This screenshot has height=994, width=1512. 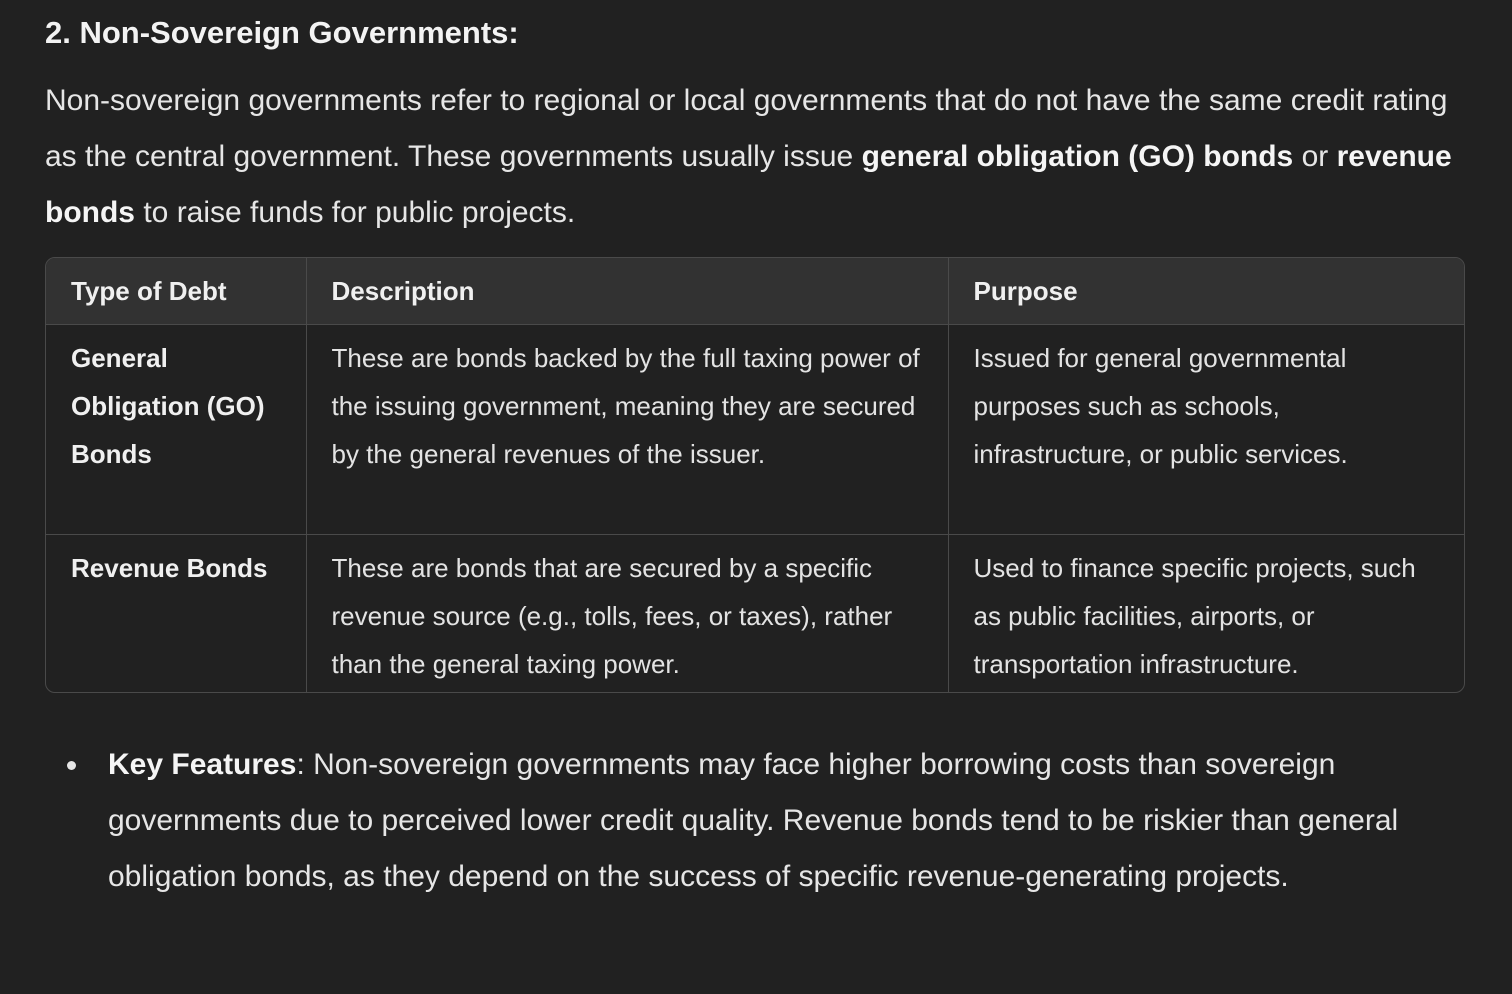 What do you see at coordinates (748, 184) in the screenshot?
I see `intro-bold-revenue-bonds: revenue bonds` at bounding box center [748, 184].